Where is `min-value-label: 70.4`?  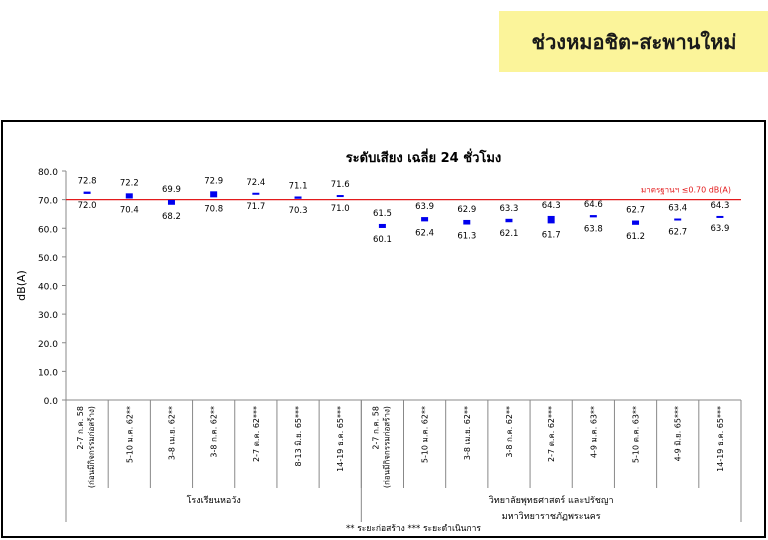 min-value-label: 70.4 is located at coordinates (129, 210).